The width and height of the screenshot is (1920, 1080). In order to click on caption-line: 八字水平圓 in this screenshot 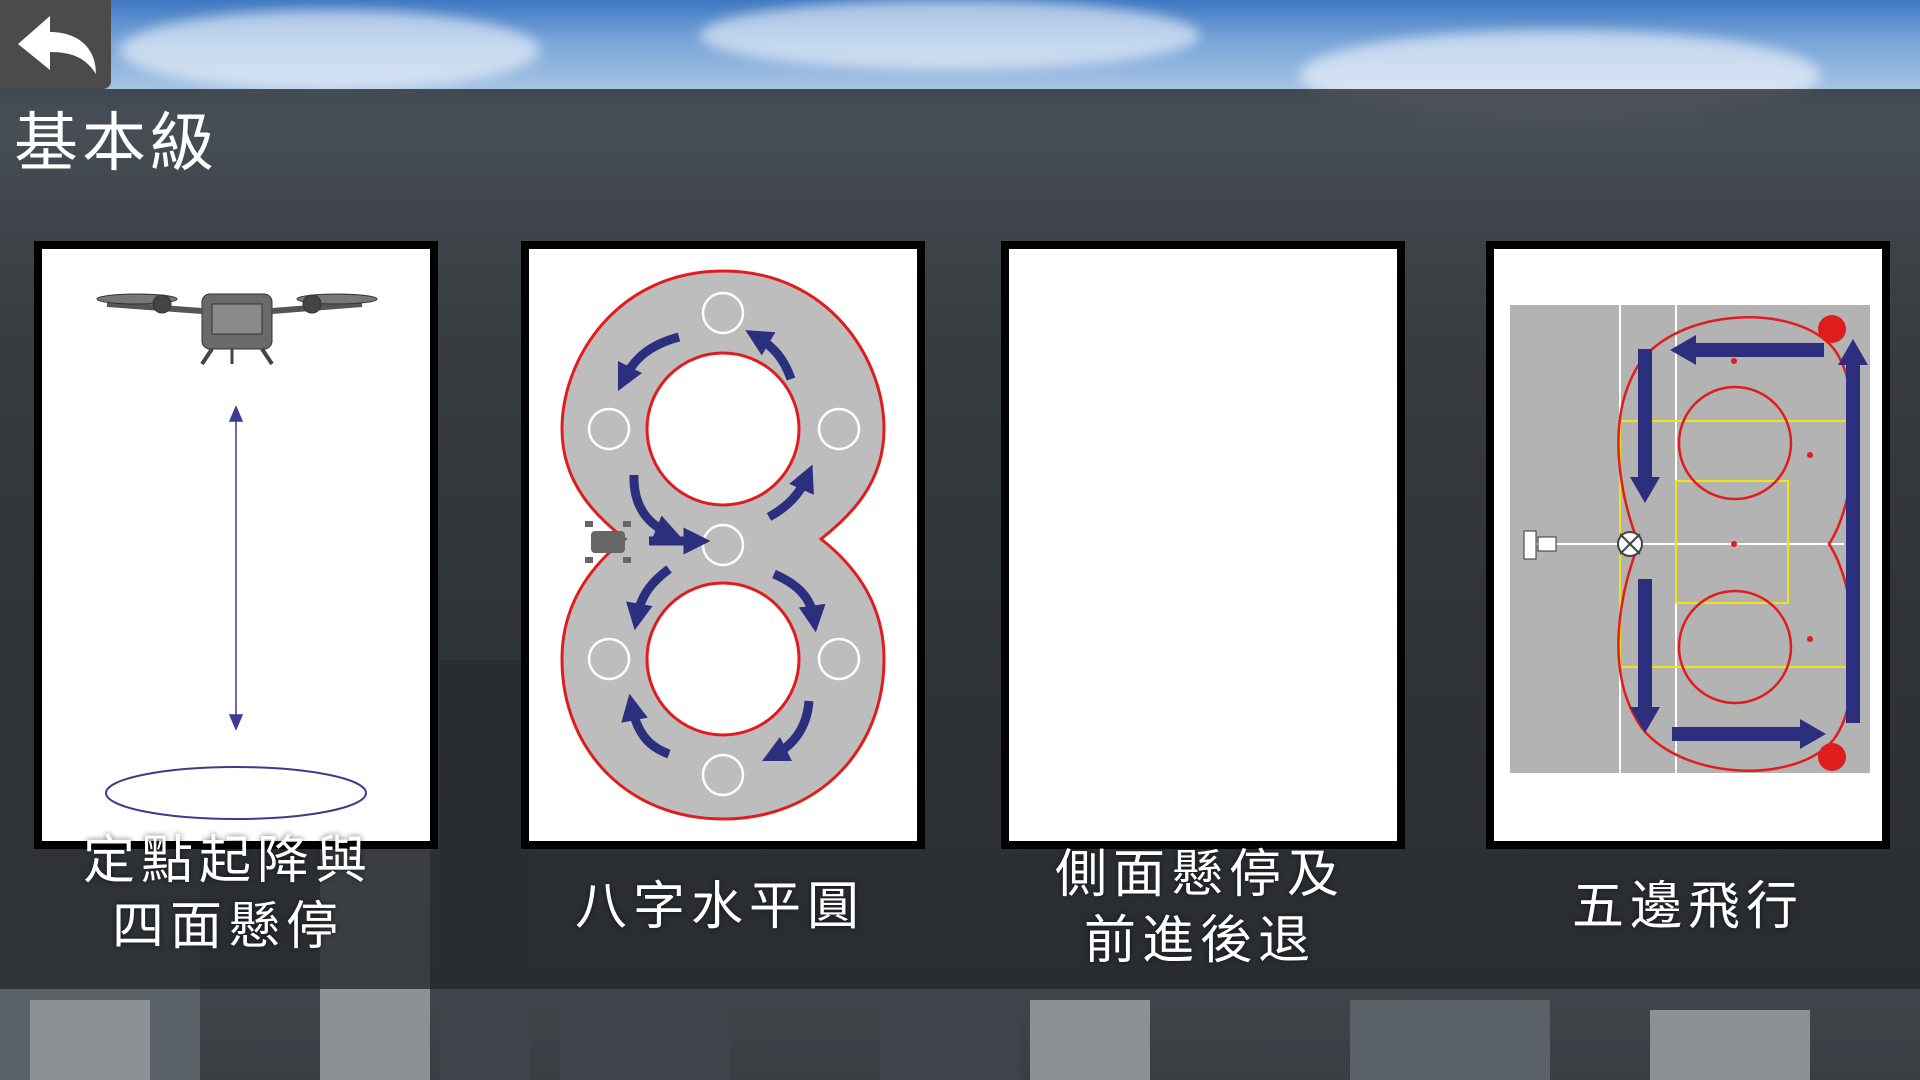, I will do `click(719, 907)`.